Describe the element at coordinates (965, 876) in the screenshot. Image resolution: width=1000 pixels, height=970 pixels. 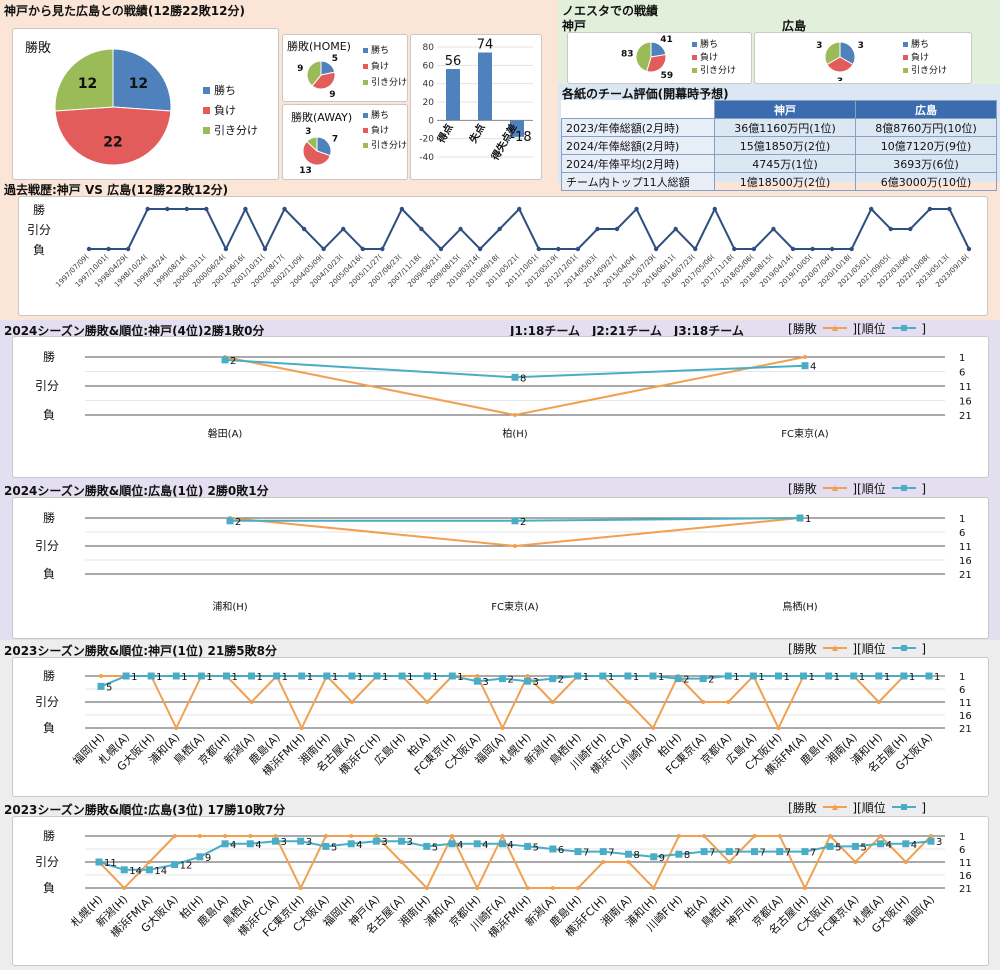
I see `rank-tick-label: 16` at that location.